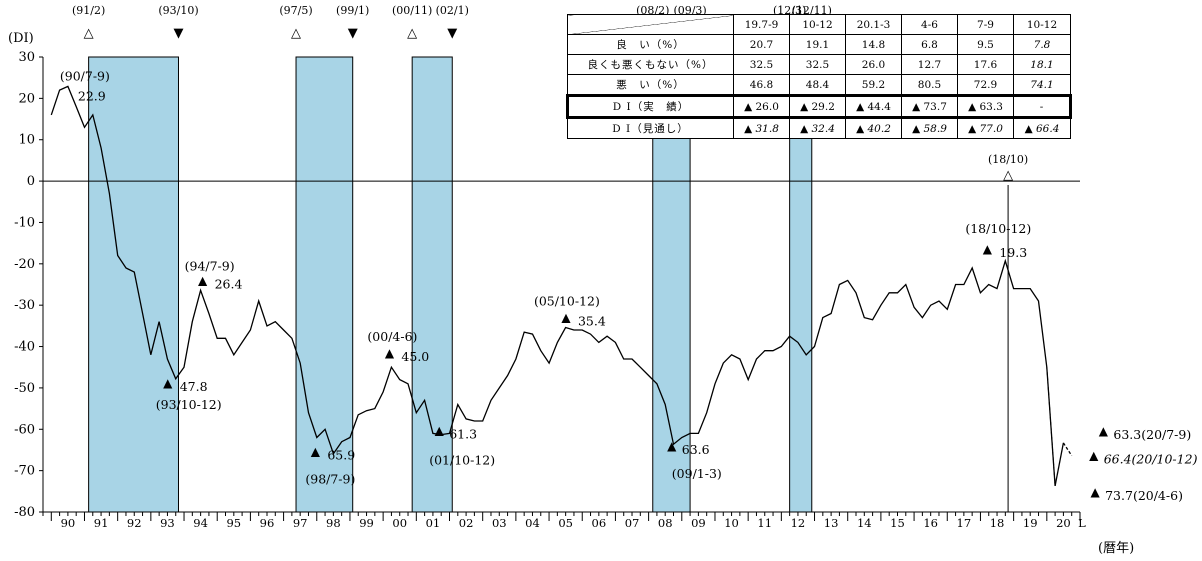  What do you see at coordinates (178, 10) in the screenshot?
I see `period-end-label: (93/10)` at bounding box center [178, 10].